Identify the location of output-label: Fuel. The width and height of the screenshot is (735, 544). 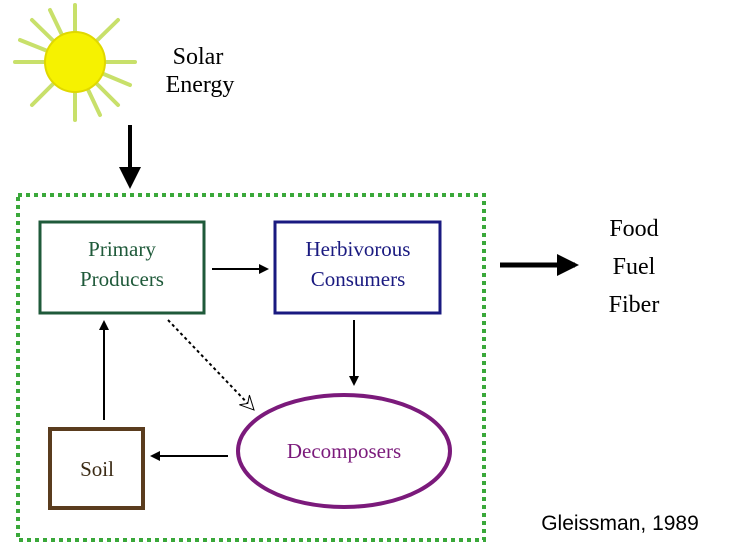
(634, 267).